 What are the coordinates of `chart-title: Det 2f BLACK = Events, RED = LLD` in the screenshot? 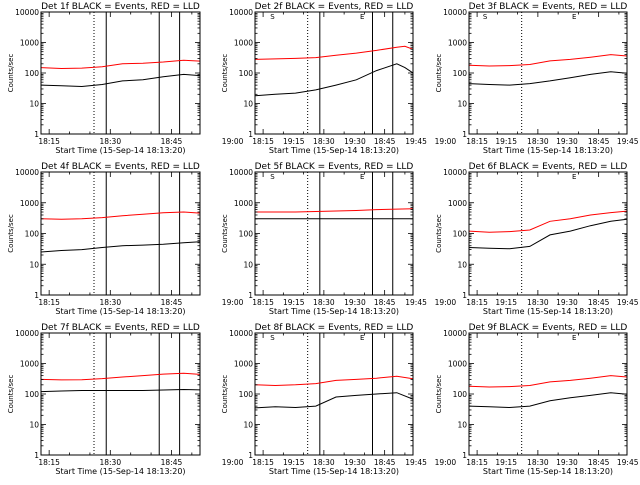 It's located at (334, 7).